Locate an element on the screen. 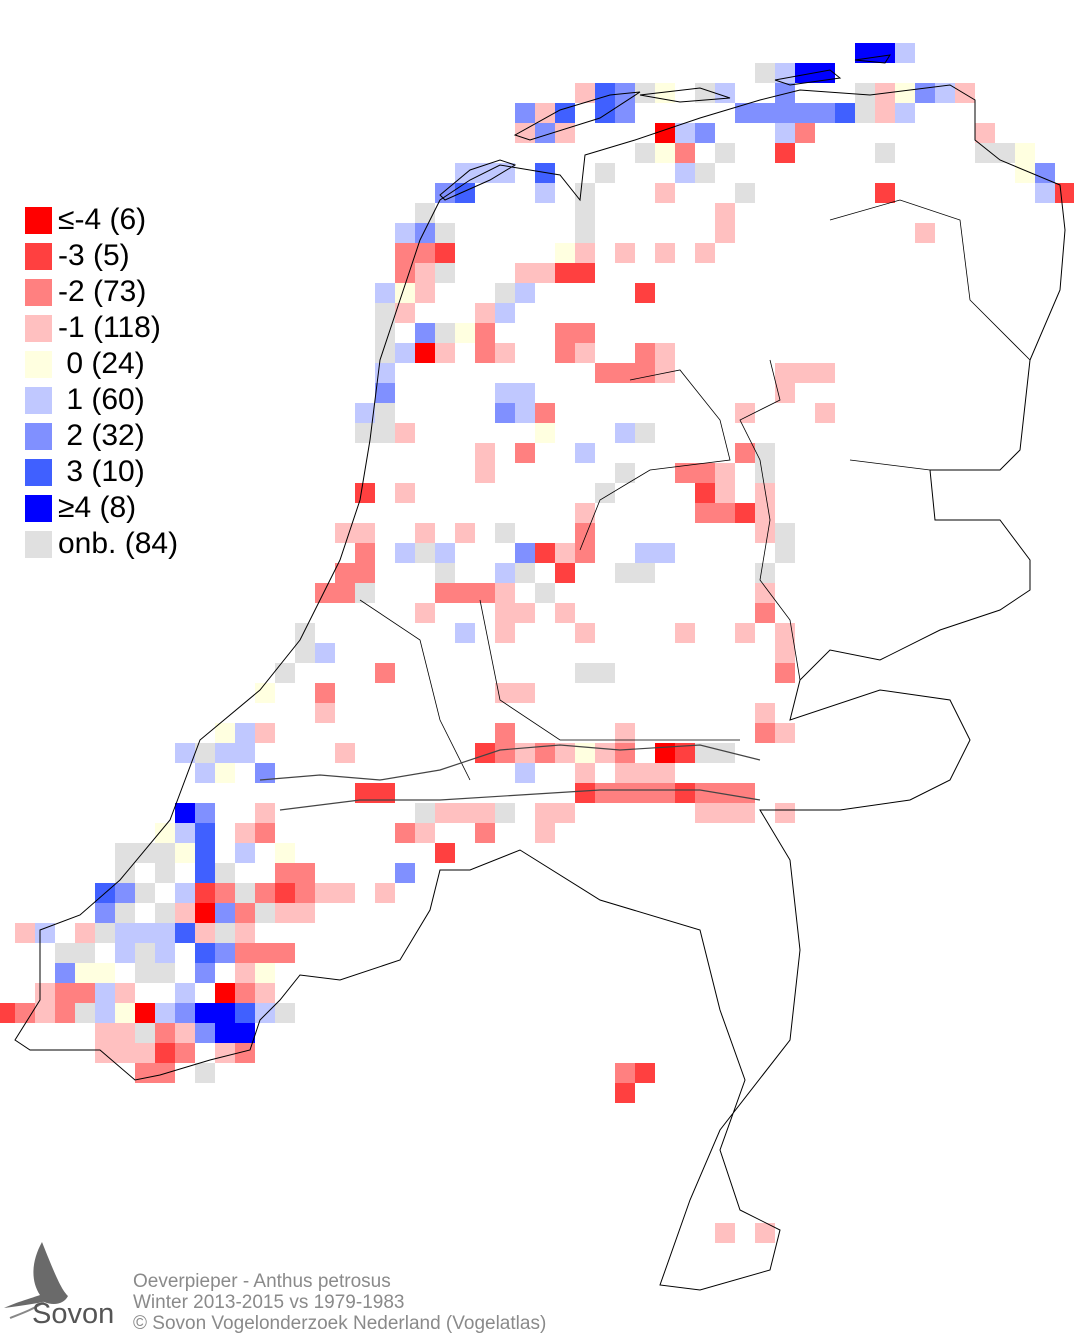 Image resolution: width=1074 pixels, height=1340 pixels. period: Winter 2013-2015 vs 1979-1983 is located at coordinates (269, 1302).